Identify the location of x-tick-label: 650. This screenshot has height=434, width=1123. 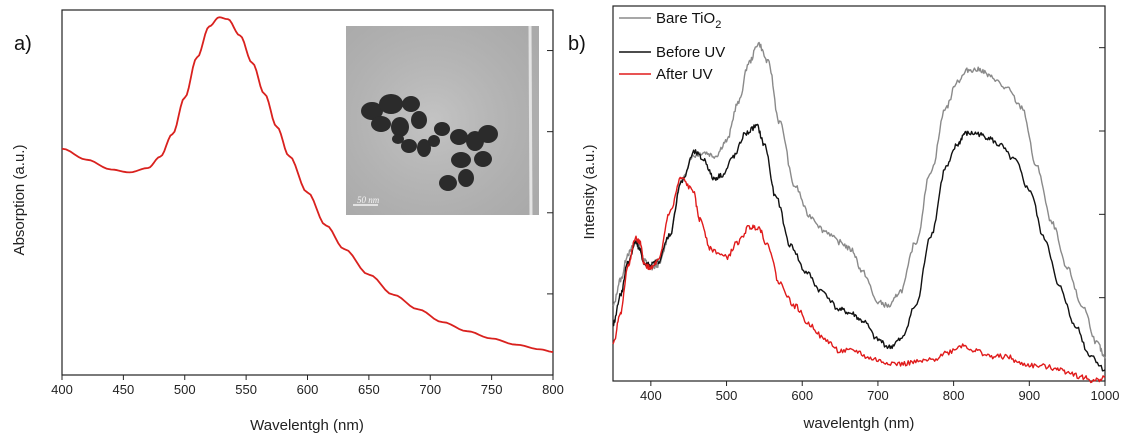
(369, 389).